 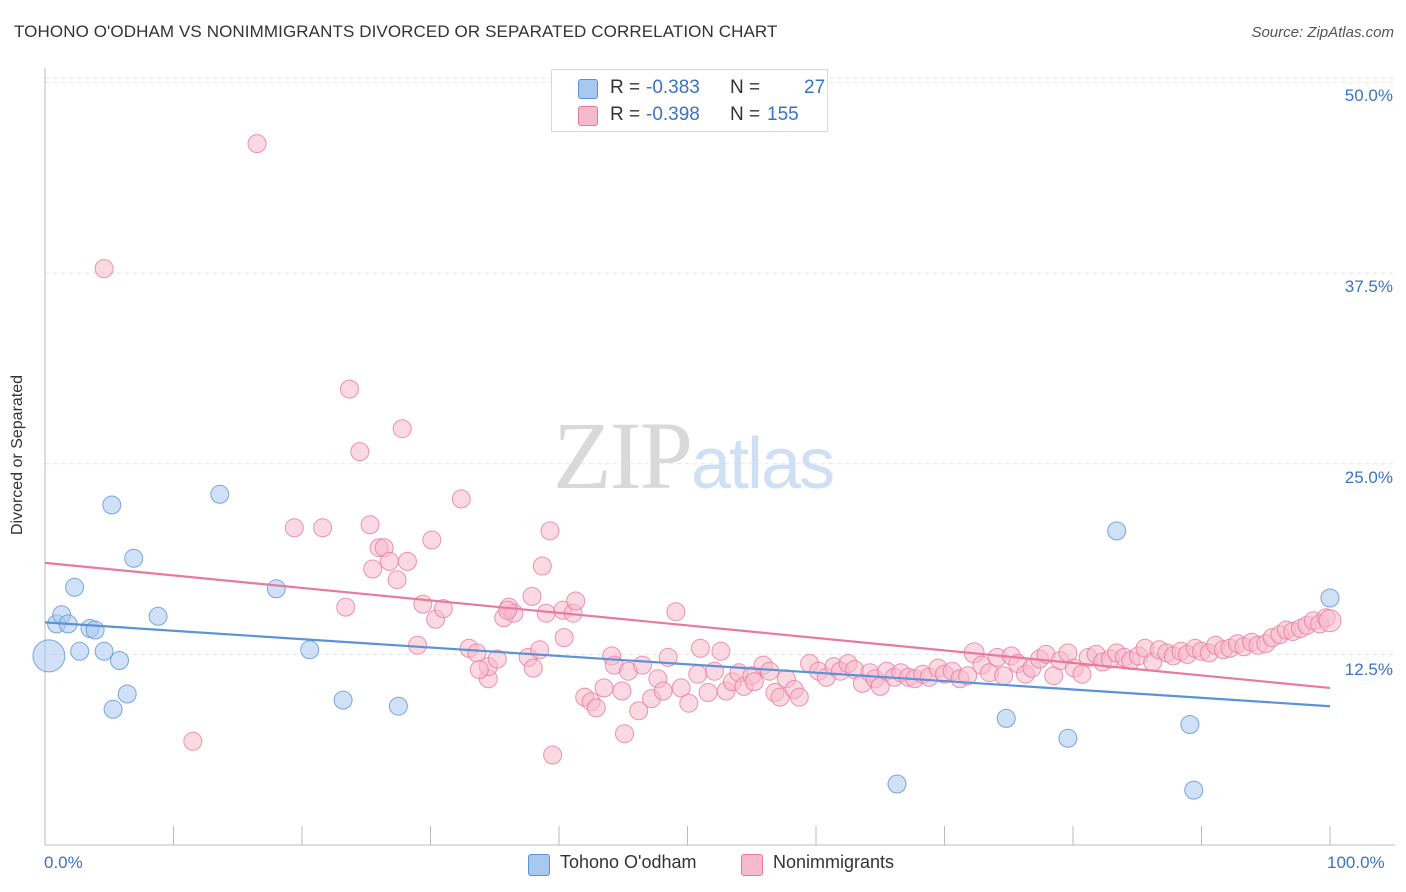 What do you see at coordinates (1368, 95) in the screenshot?
I see `y-tick-label: 50.0%` at bounding box center [1368, 95].